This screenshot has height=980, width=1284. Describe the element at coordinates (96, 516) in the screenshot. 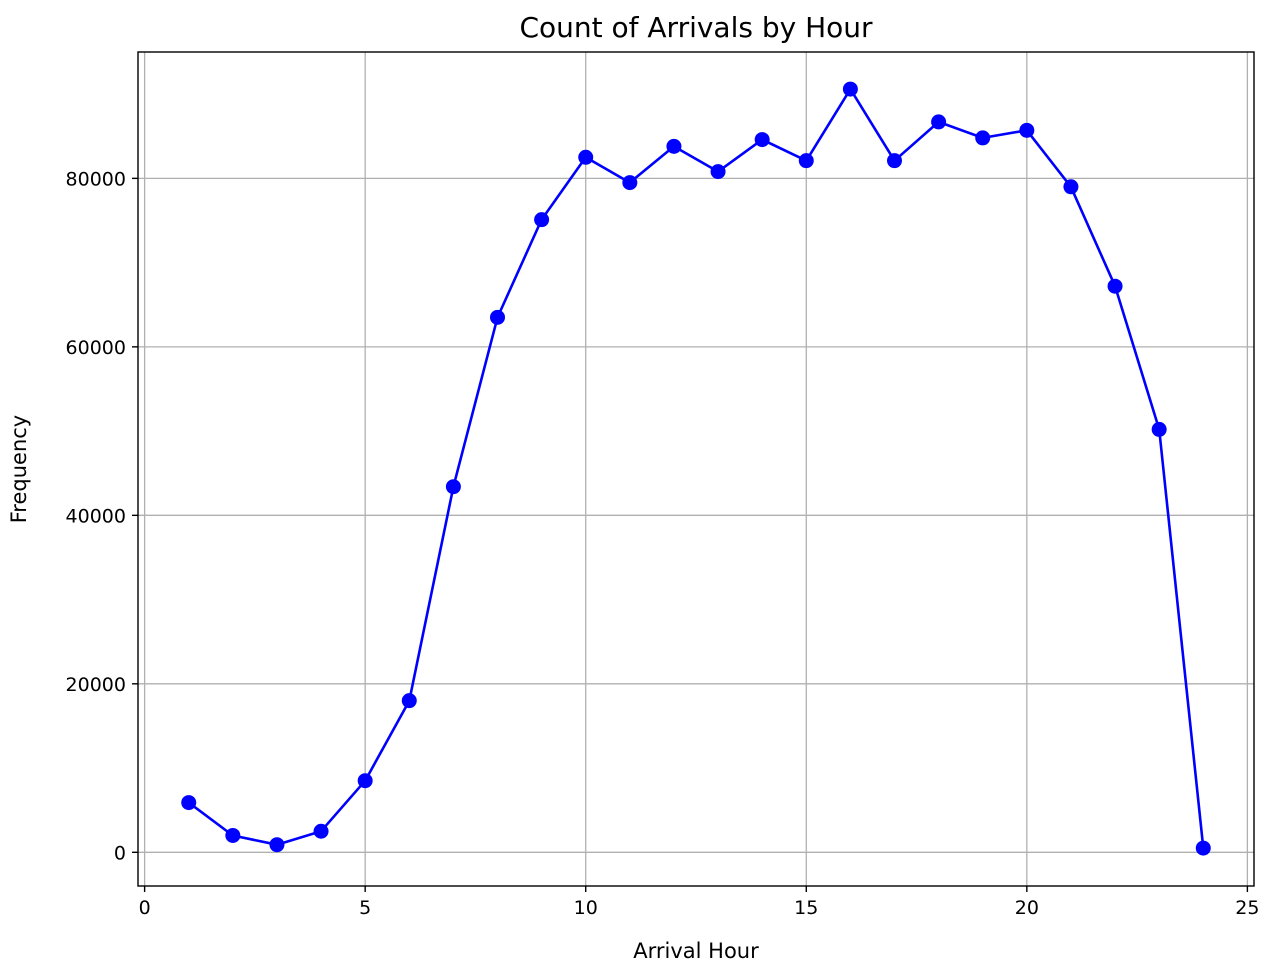

I see `y-tick-label: 40000` at that location.